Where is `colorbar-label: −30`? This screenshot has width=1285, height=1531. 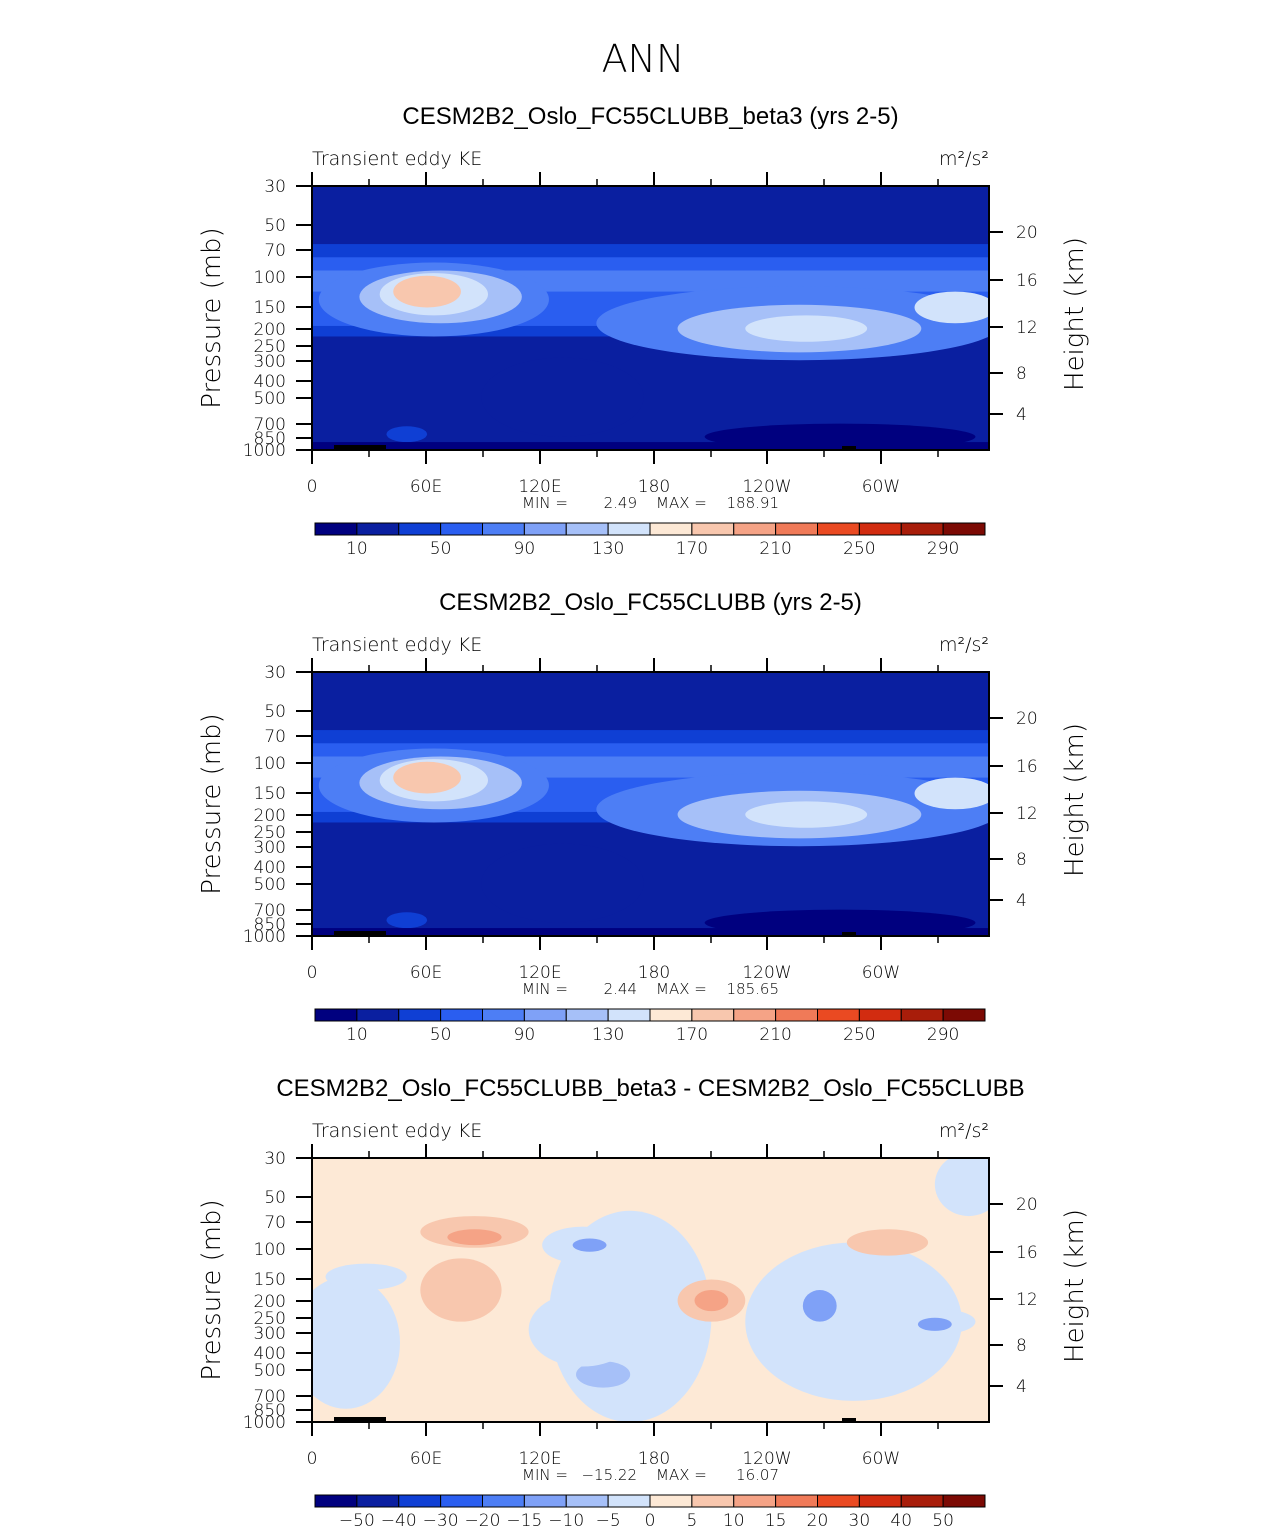
colorbar-label: −30 is located at coordinates (441, 1521).